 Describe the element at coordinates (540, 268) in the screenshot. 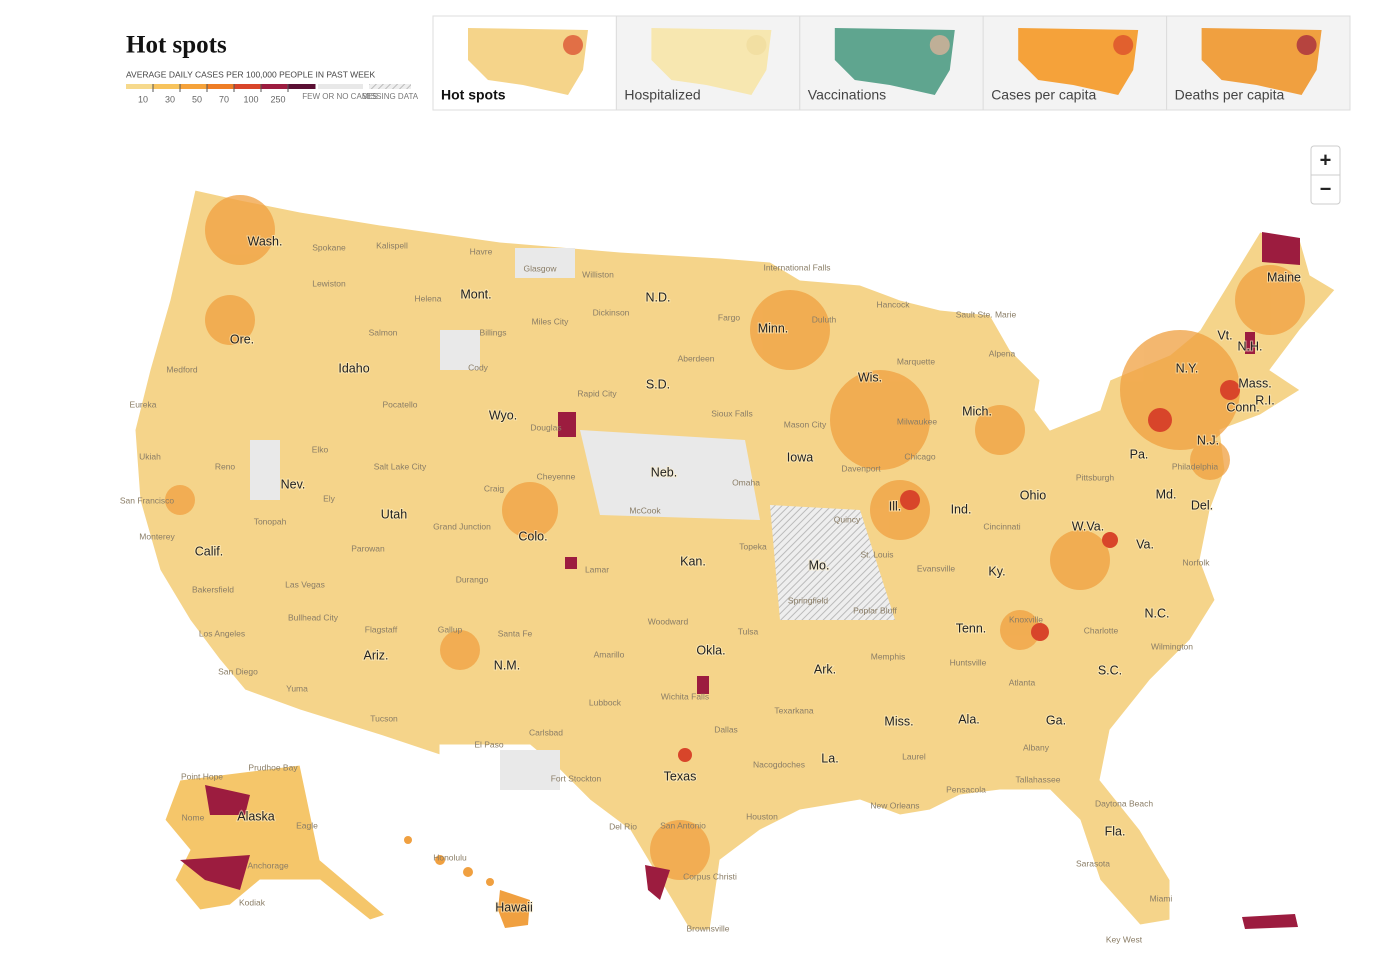

I see `city-label: Glasgow` at that location.